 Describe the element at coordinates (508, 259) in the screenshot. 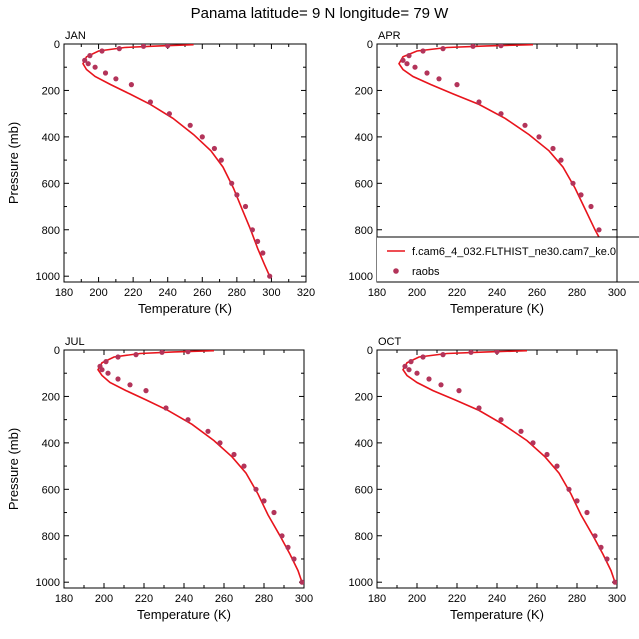

I see `legend-background` at that location.